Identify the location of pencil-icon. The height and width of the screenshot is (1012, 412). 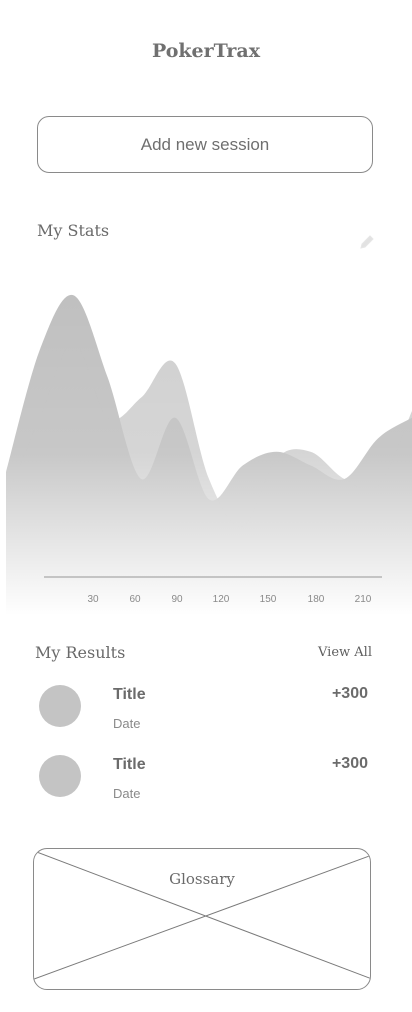
(367, 242).